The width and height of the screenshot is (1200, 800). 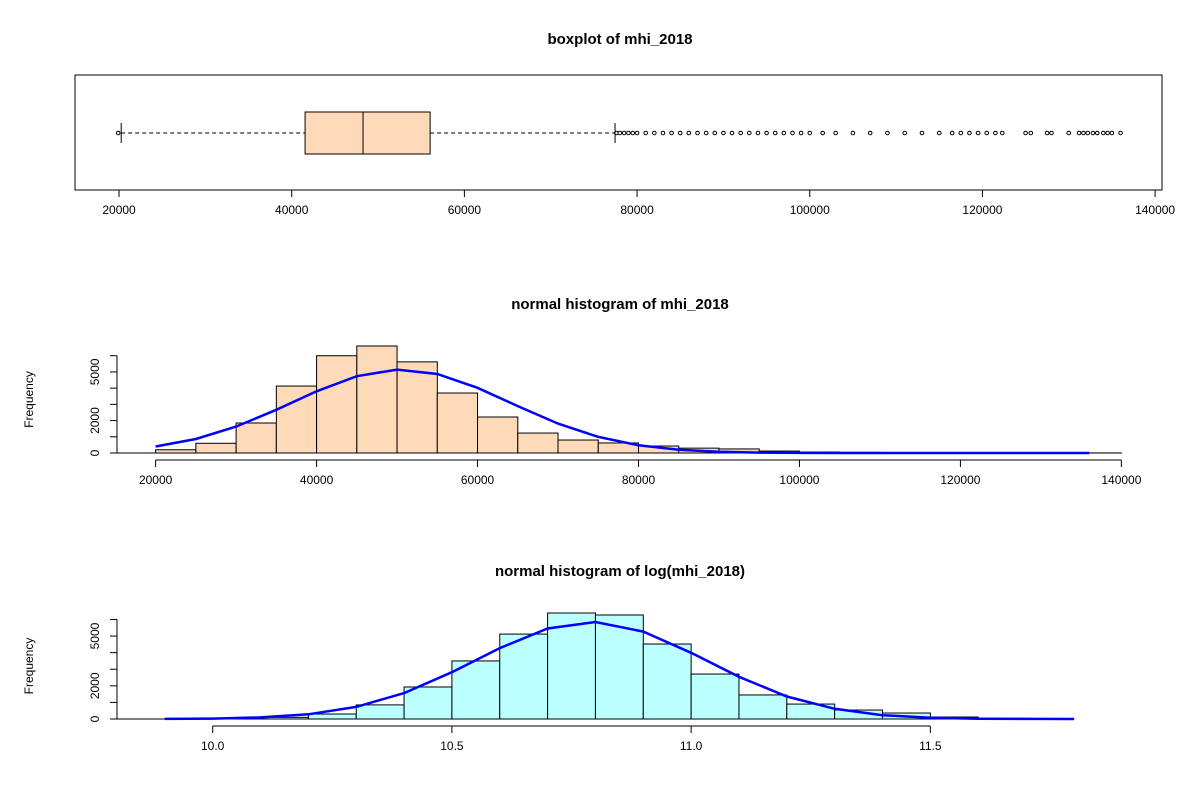 What do you see at coordinates (930, 746) in the screenshot?
I see `x-tick-label: 11.5` at bounding box center [930, 746].